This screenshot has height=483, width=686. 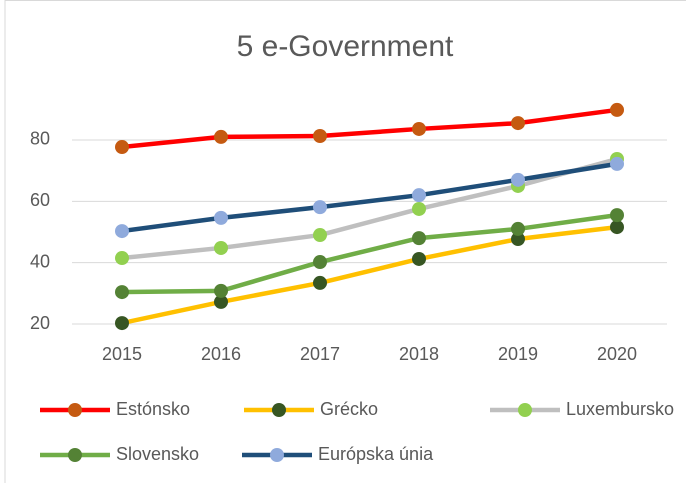 What do you see at coordinates (376, 454) in the screenshot?
I see `legend-label: Európska únia` at bounding box center [376, 454].